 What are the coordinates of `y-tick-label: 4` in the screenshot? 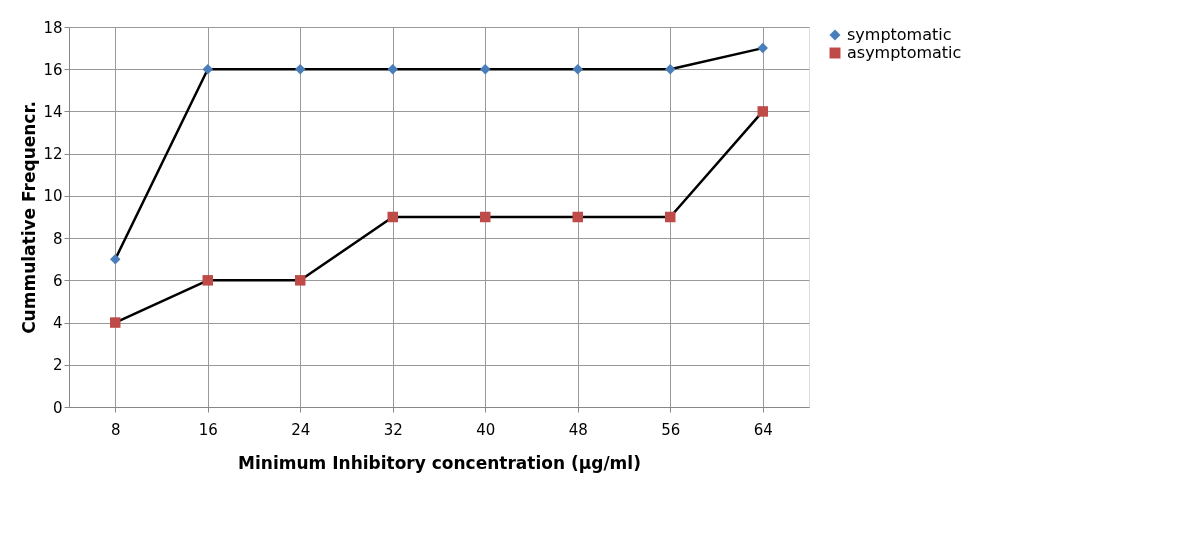 It's located at (57, 323).